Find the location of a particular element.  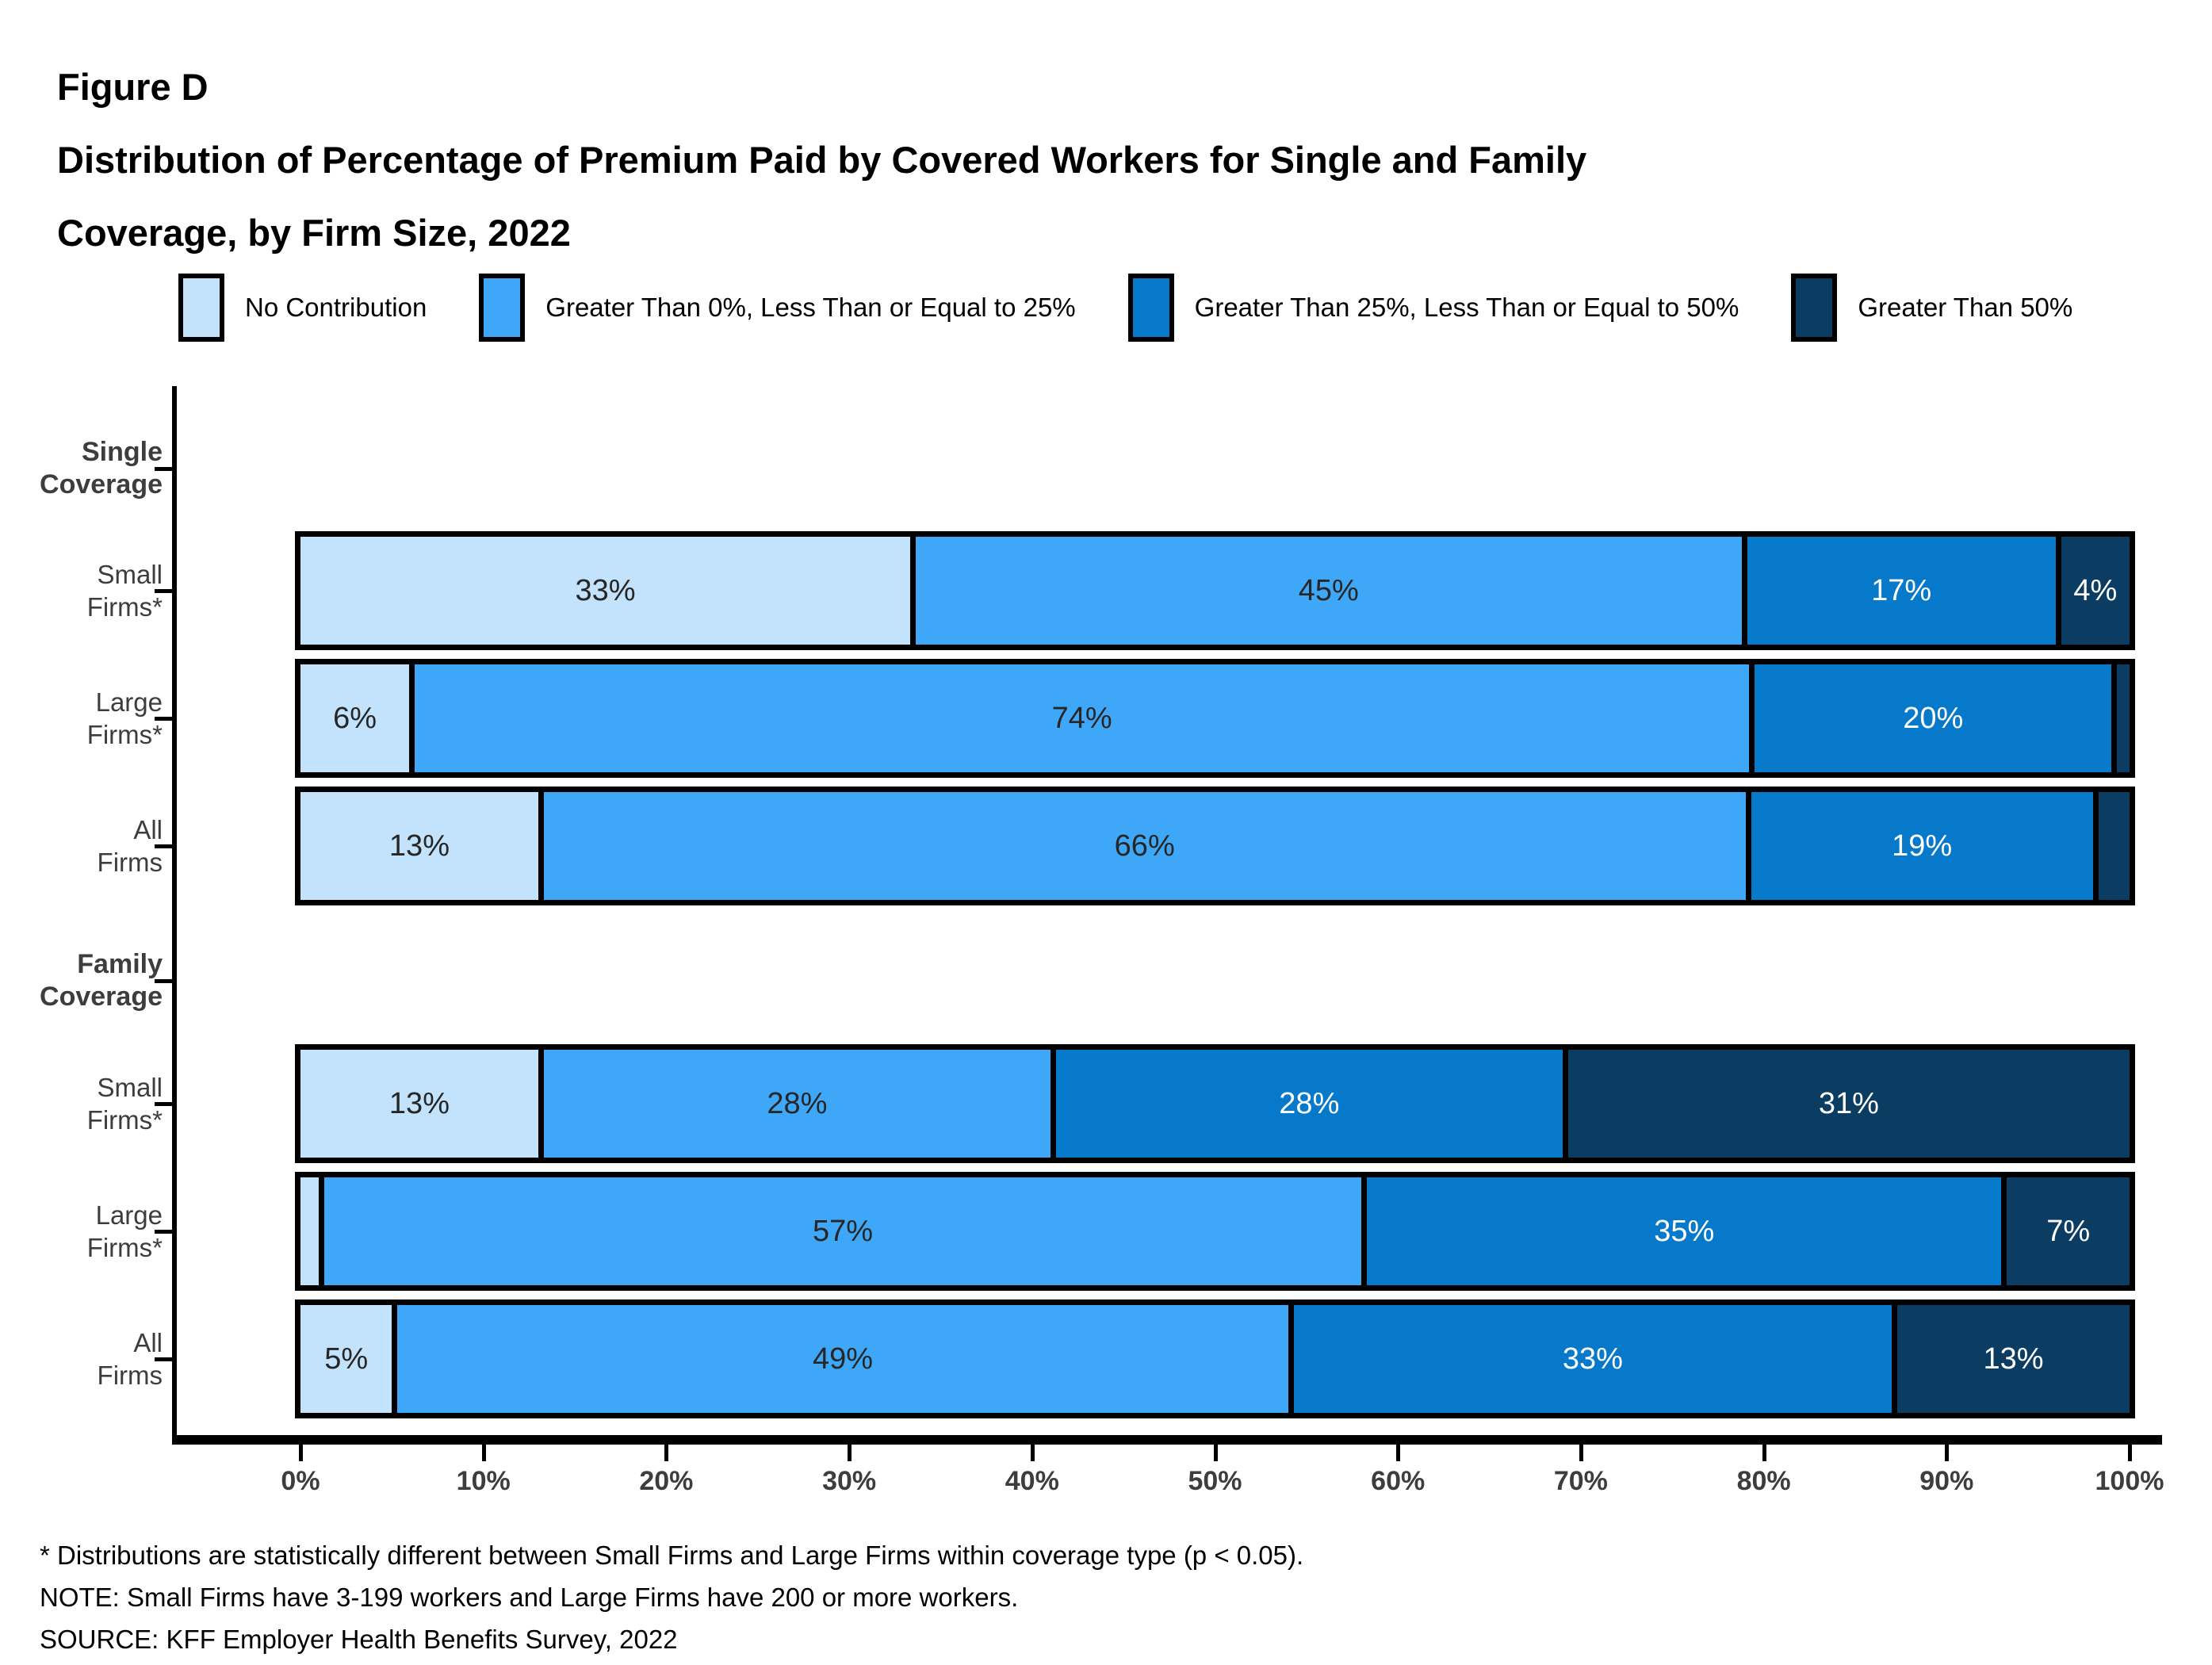

y-axis-line is located at coordinates (174, 915).